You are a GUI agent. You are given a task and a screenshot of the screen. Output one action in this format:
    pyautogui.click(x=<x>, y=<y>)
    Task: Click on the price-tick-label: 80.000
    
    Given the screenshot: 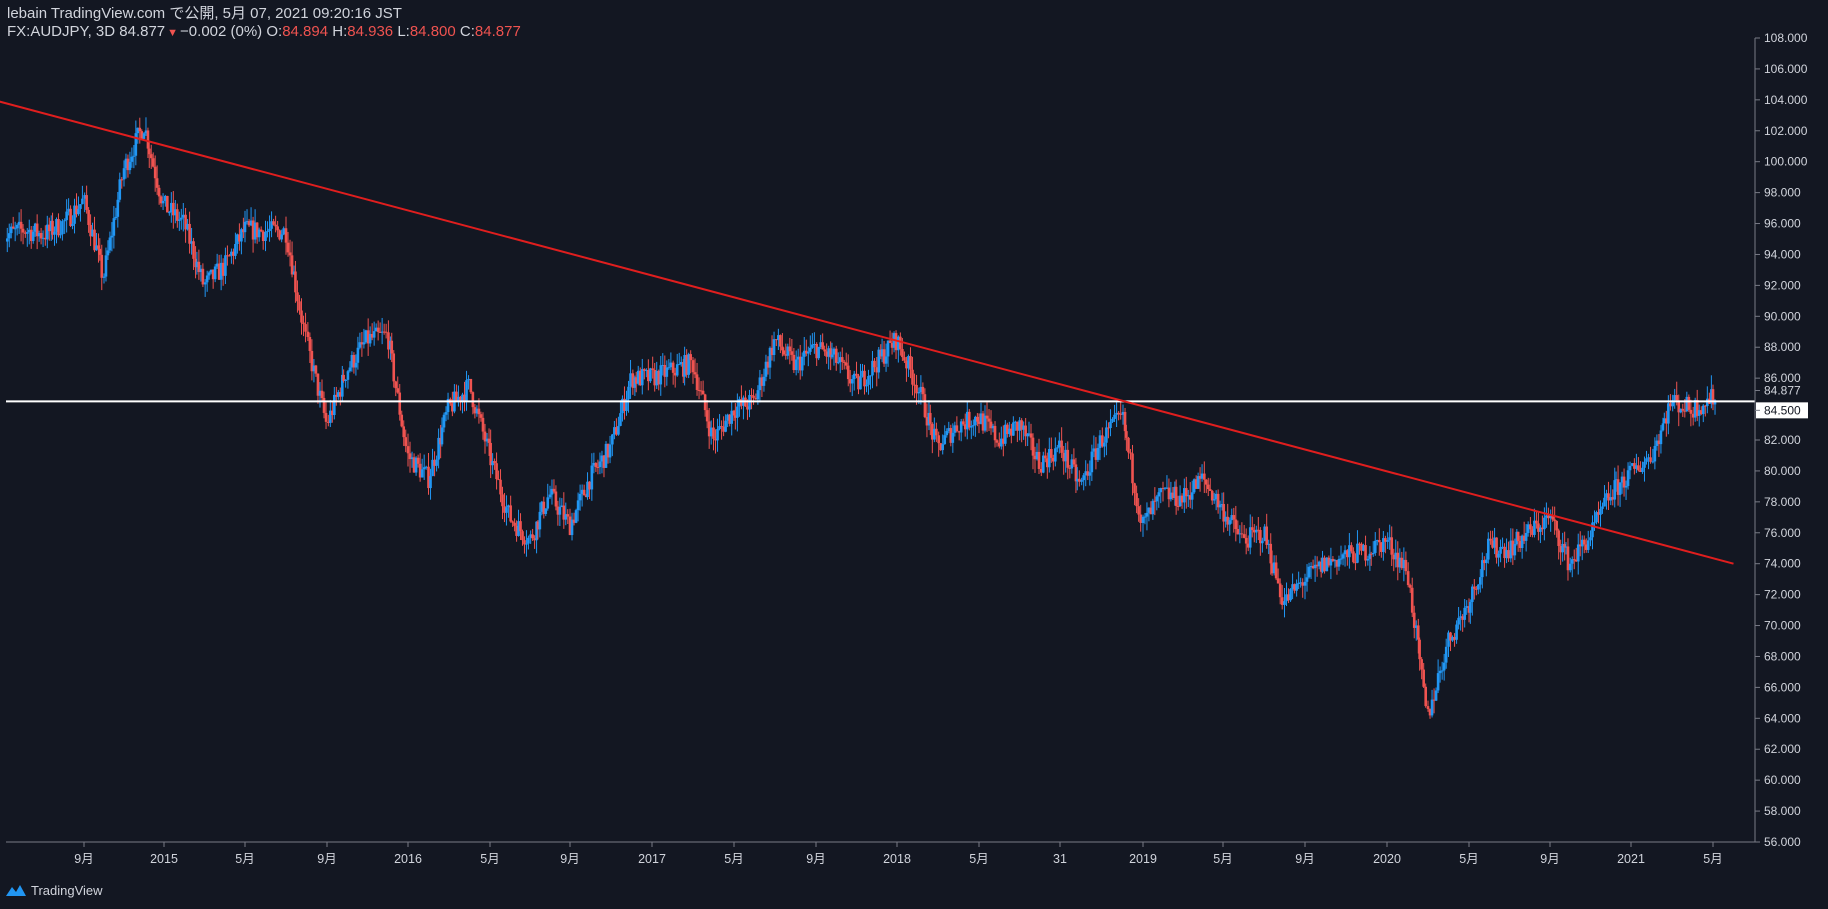 What is the action you would take?
    pyautogui.click(x=1782, y=471)
    